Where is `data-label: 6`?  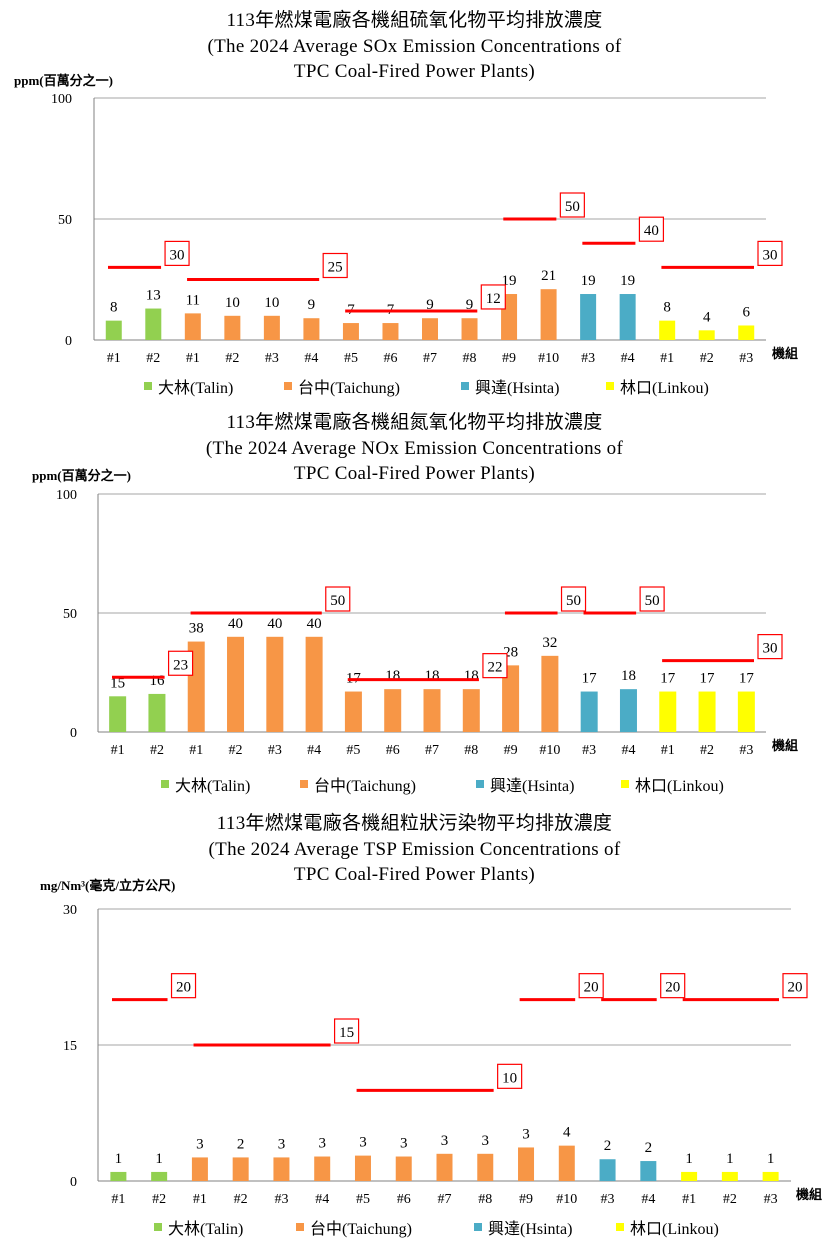 data-label: 6 is located at coordinates (746, 312).